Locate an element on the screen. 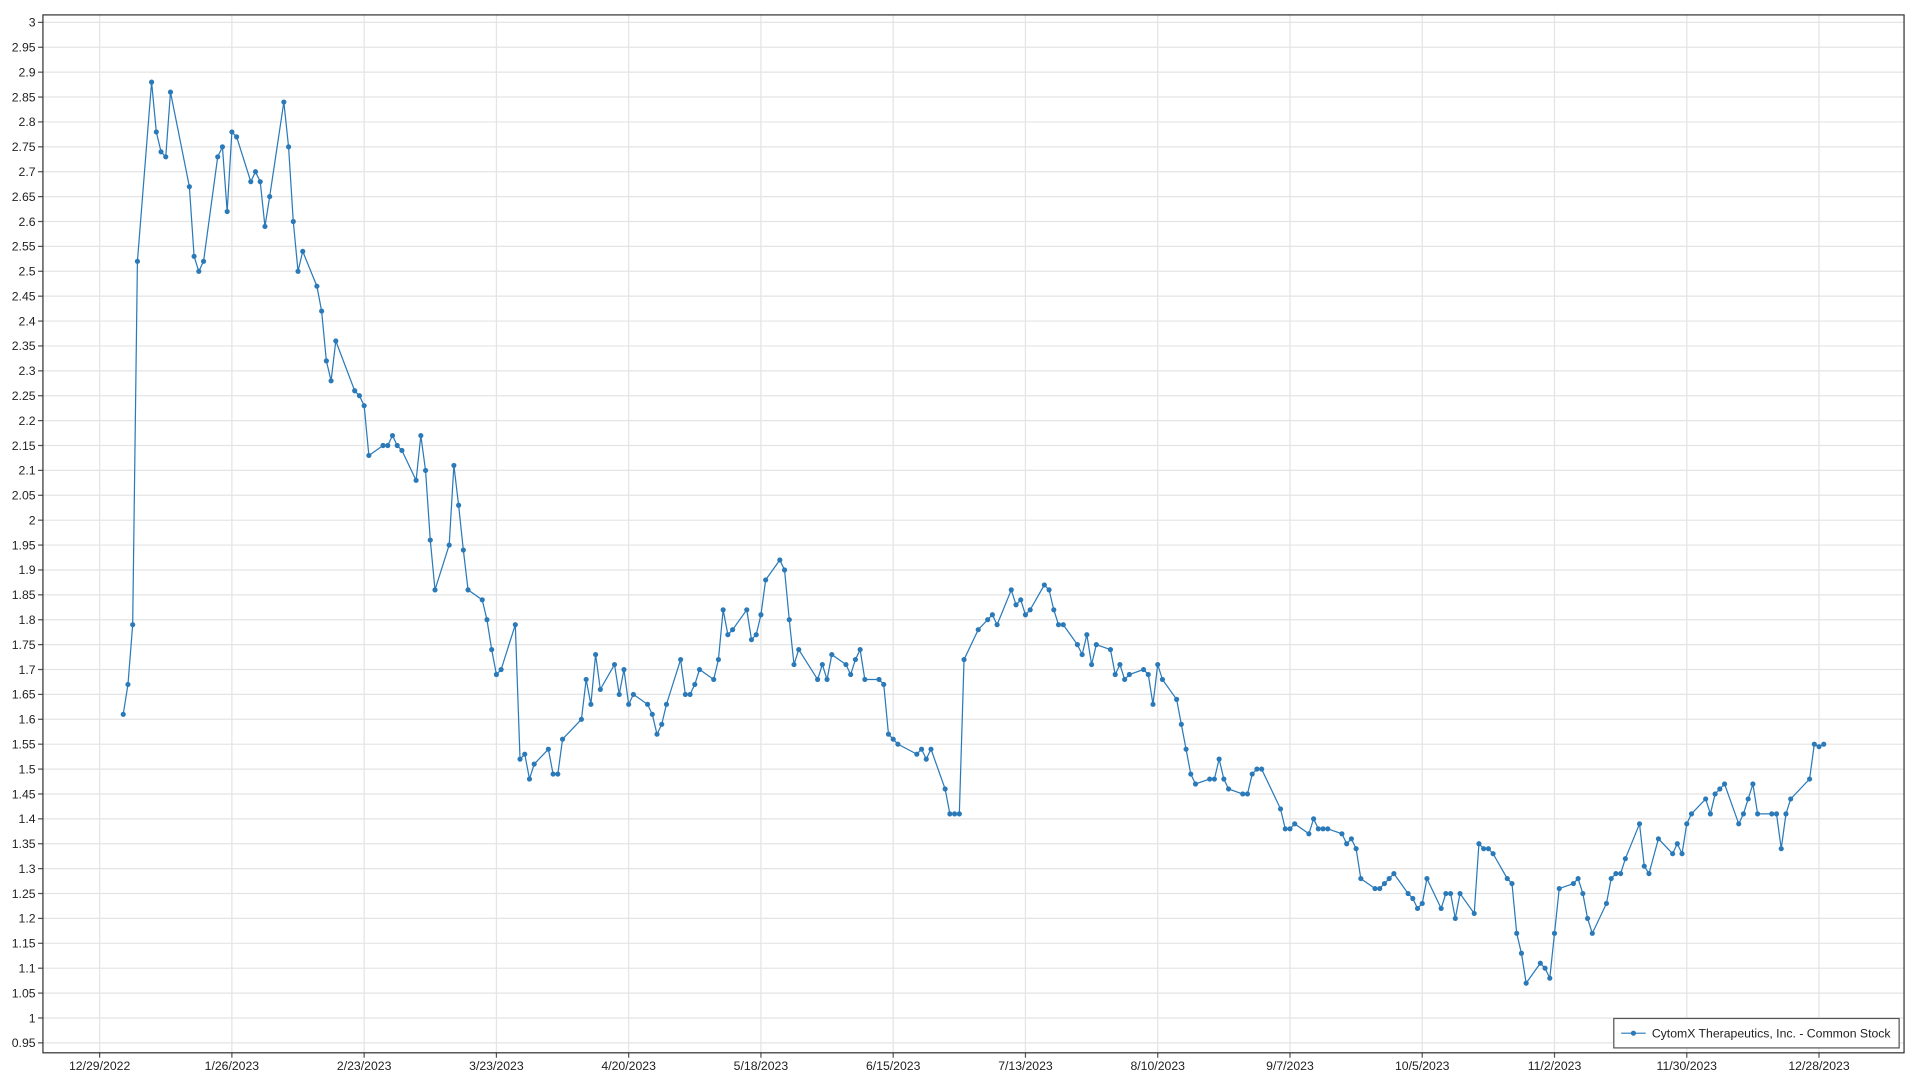 This screenshot has height=1080, width=1920. y-tick-label: 1.35 is located at coordinates (24, 844).